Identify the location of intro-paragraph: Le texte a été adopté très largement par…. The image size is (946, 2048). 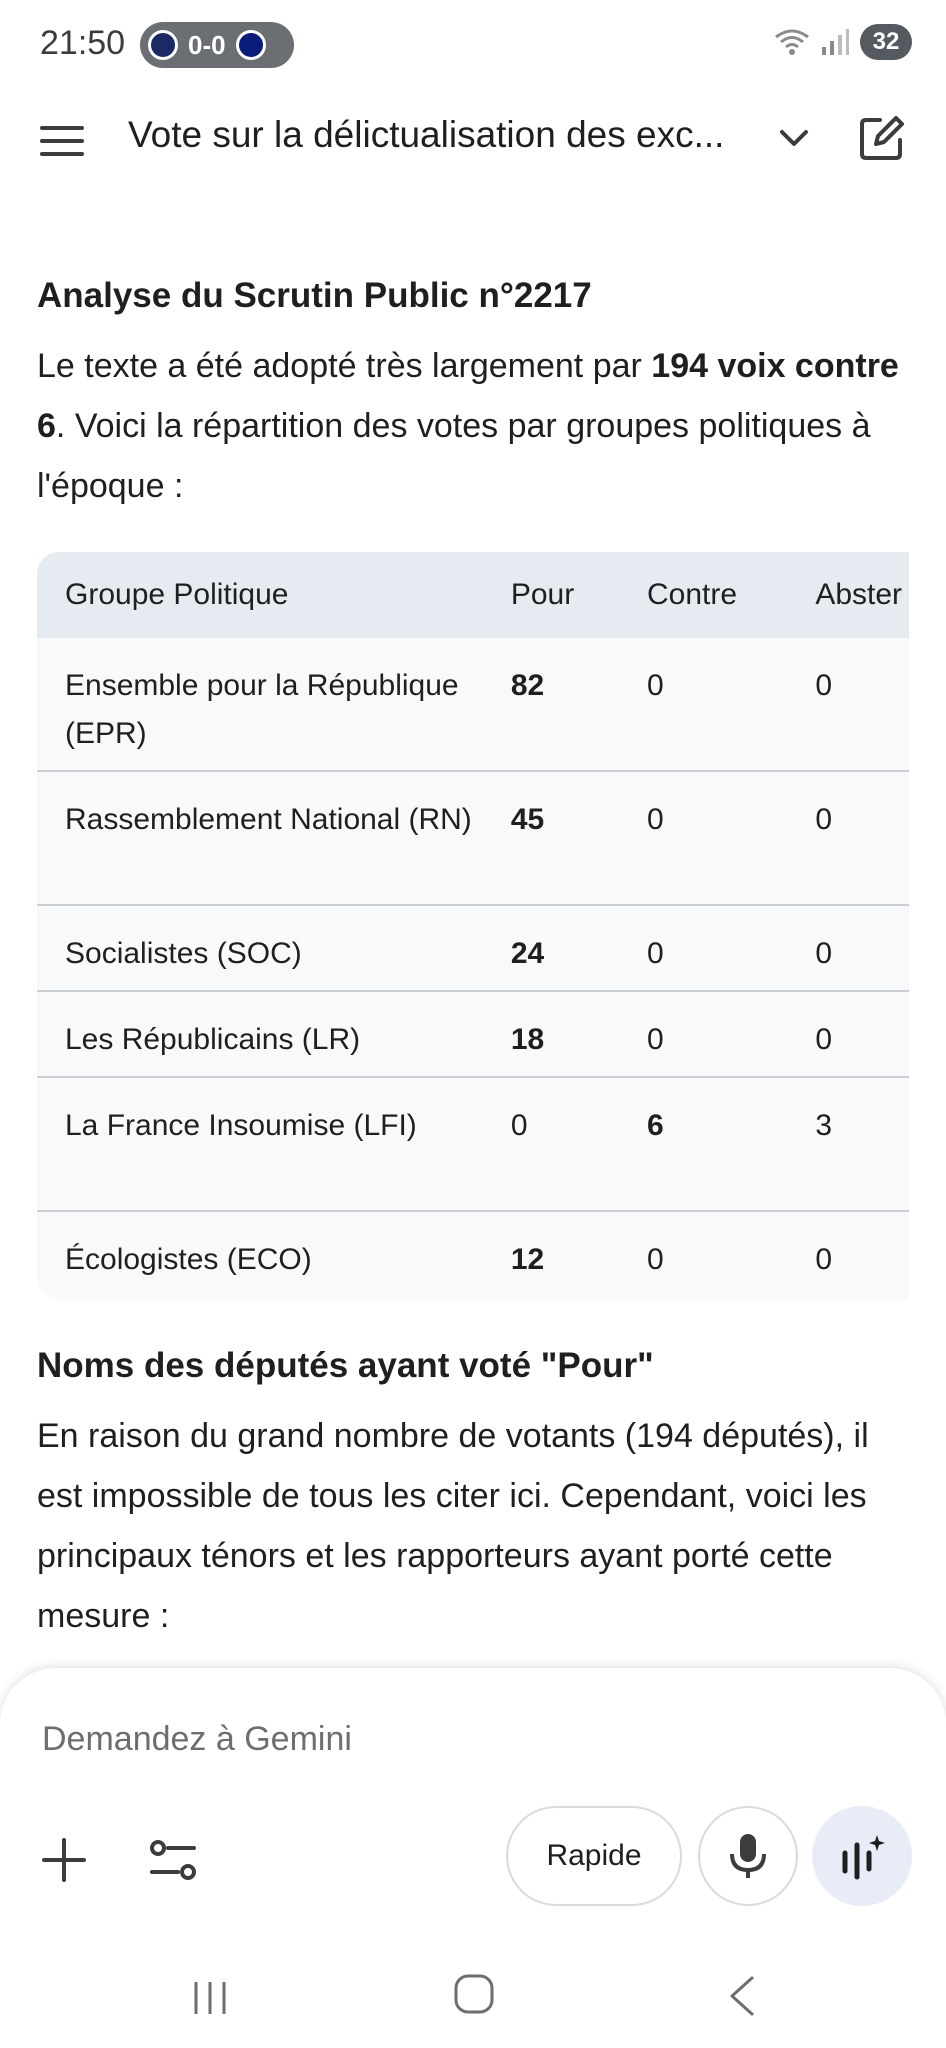
(473, 426).